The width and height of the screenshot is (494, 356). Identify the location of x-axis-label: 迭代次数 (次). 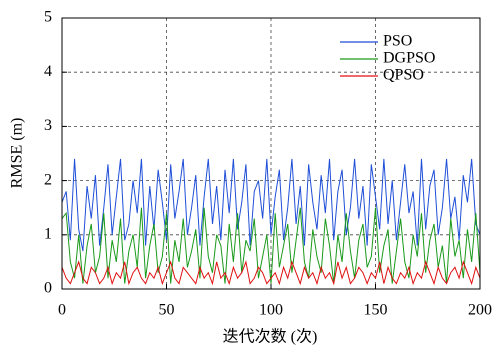
(270, 337).